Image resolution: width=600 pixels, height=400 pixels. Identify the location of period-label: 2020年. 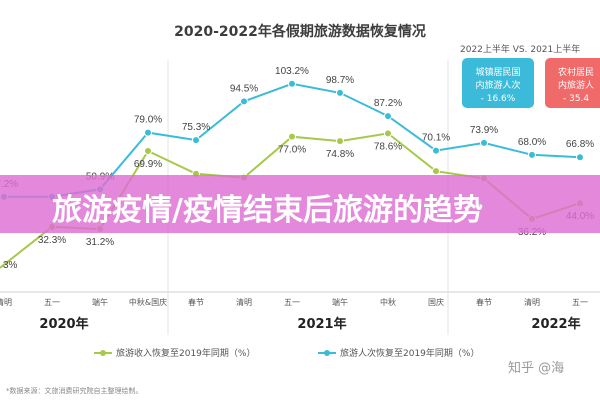
(63, 324).